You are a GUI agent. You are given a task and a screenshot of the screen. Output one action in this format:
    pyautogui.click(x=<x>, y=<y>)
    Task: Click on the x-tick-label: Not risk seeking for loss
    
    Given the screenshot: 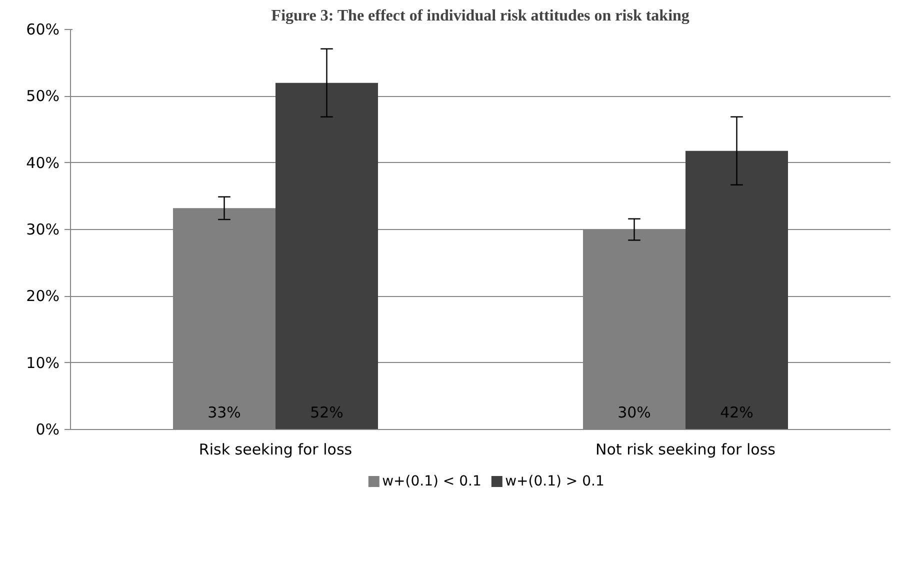 What is the action you would take?
    pyautogui.click(x=686, y=449)
    